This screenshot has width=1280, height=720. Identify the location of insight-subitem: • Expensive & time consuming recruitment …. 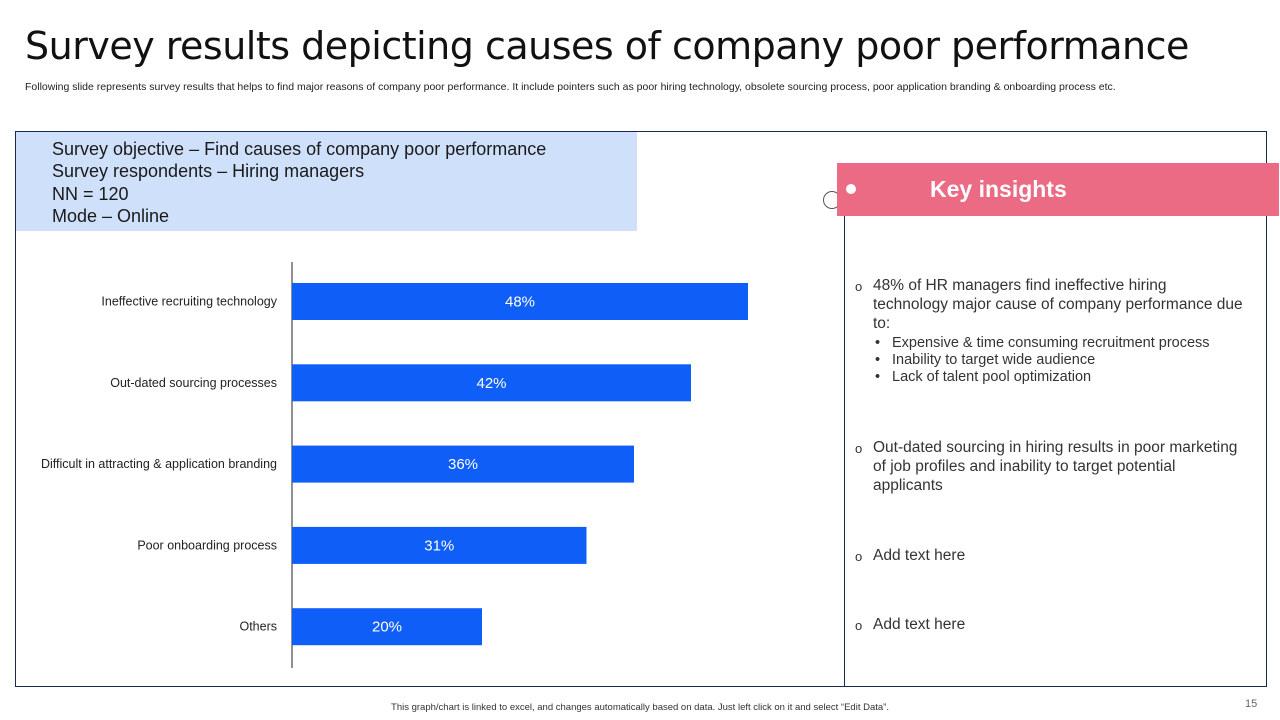
(1042, 343).